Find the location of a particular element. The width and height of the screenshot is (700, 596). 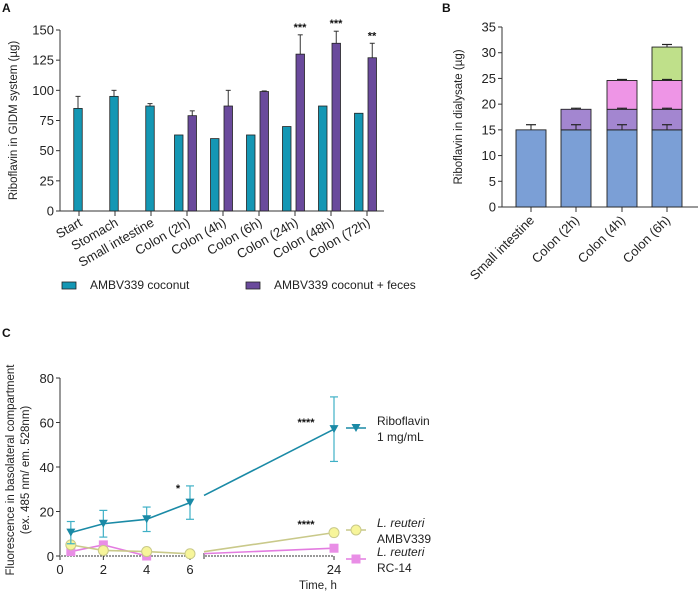

legend-item: L. reuteri RC-14 is located at coordinates (385, 560).